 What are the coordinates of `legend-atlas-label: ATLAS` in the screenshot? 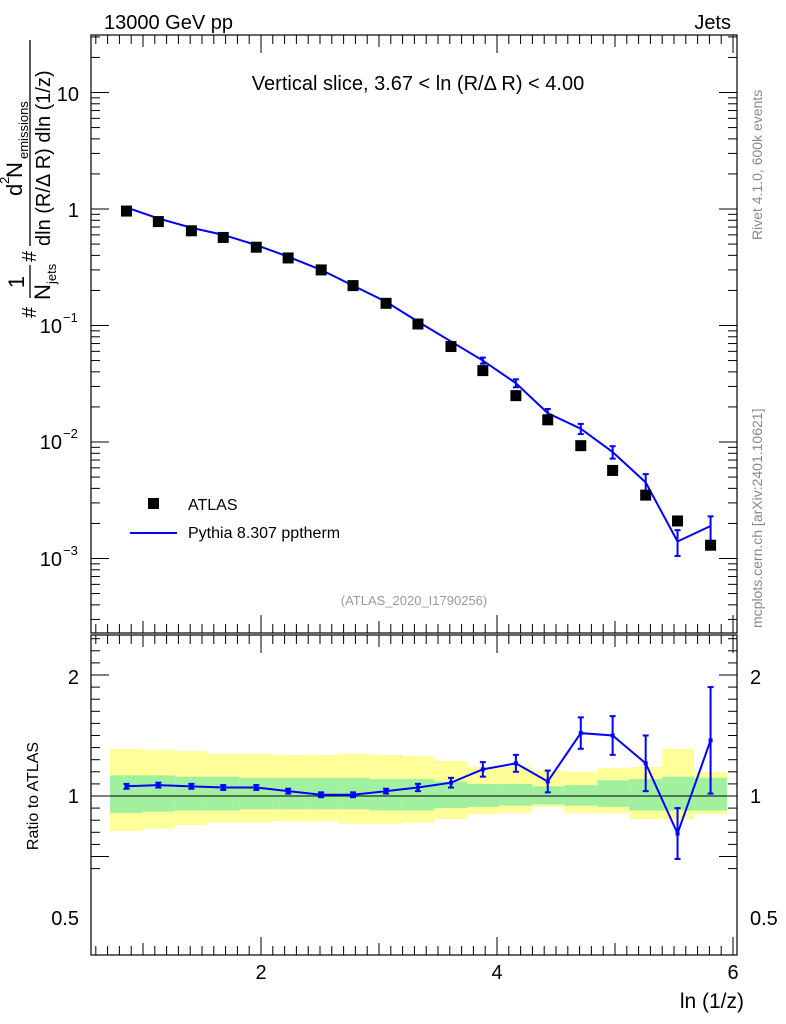 It's located at (213, 505).